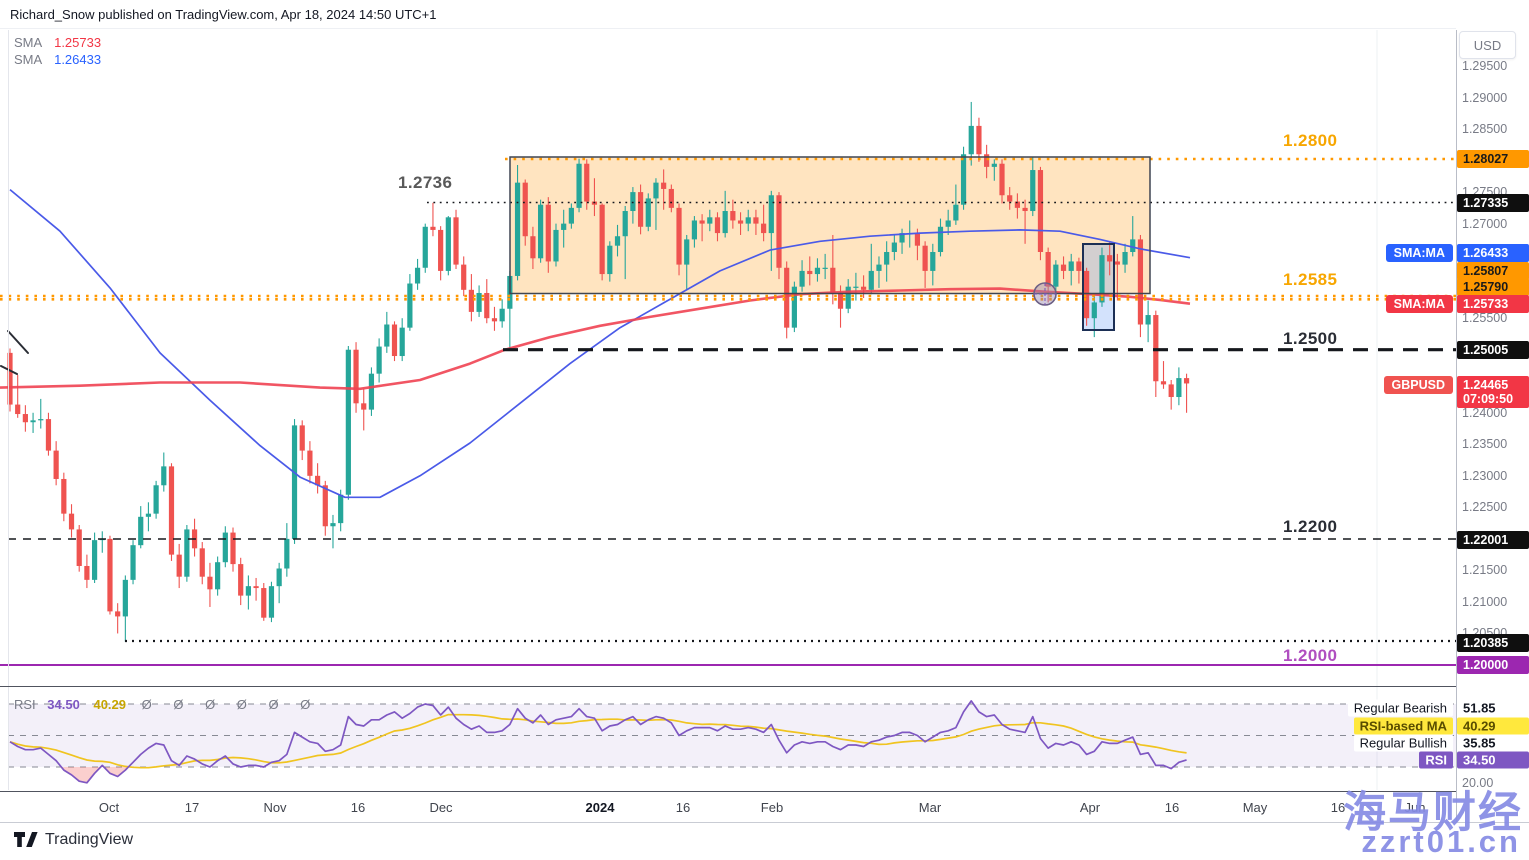 The width and height of the screenshot is (1529, 860). What do you see at coordinates (1493, 159) in the screenshot?
I see `price-badge: 1.28027` at bounding box center [1493, 159].